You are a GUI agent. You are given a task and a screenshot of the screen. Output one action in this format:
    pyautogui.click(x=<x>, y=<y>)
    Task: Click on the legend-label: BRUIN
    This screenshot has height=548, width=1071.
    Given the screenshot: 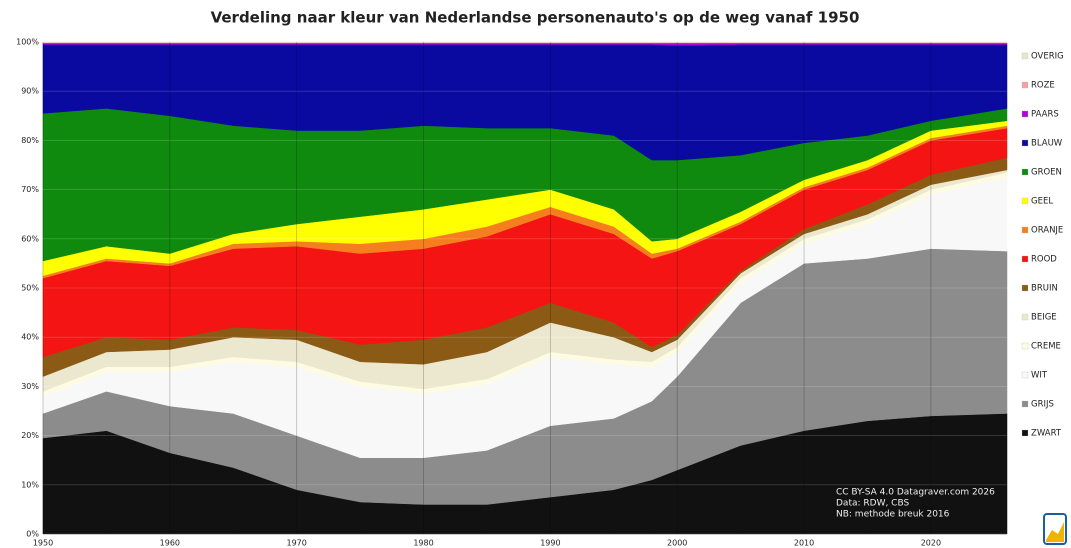 What is the action you would take?
    pyautogui.click(x=1044, y=289)
    